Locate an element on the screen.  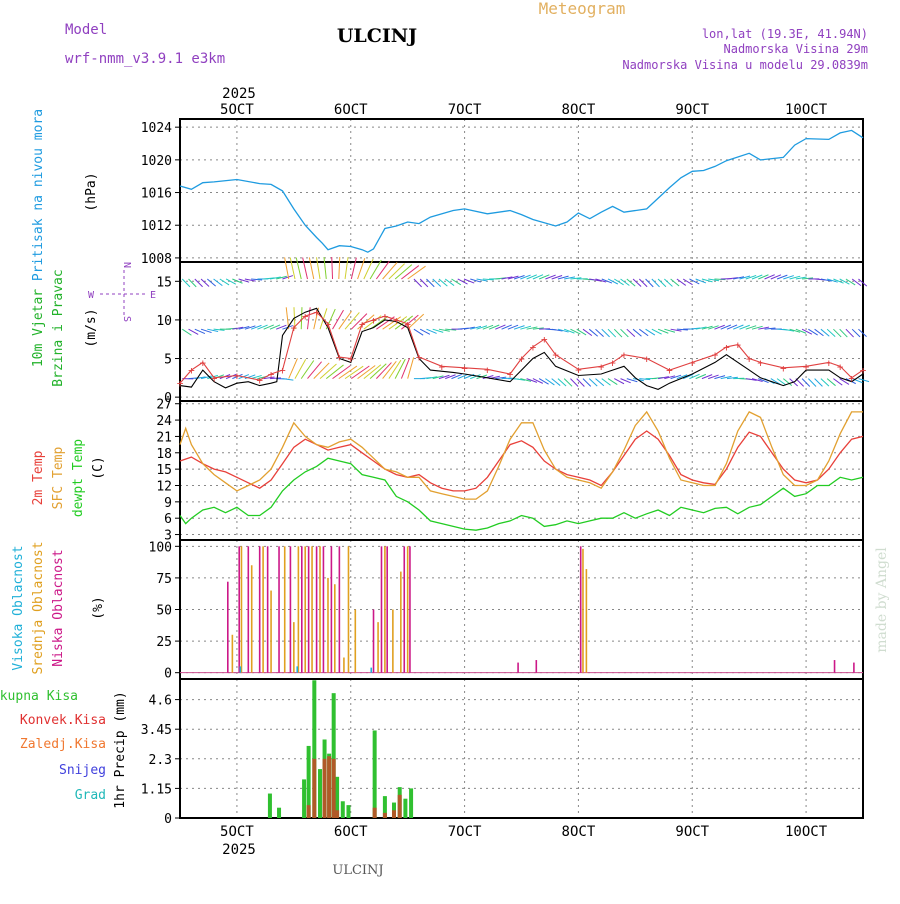
y-tick-label: 25 is located at coordinates (164, 642).